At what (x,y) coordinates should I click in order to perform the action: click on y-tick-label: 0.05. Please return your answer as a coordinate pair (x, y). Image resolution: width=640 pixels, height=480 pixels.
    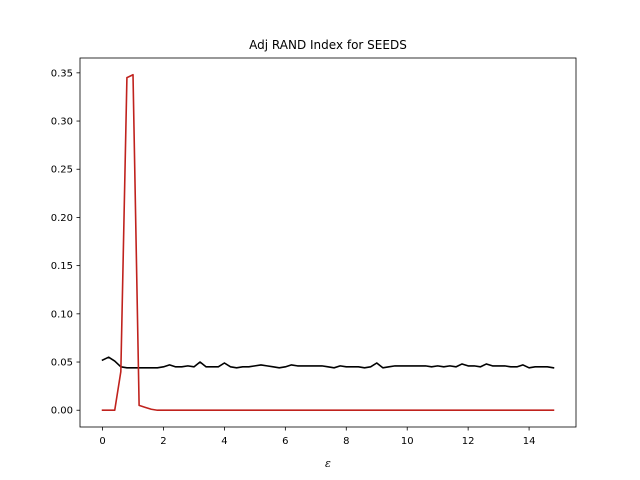
    Looking at the image, I should click on (62, 363).